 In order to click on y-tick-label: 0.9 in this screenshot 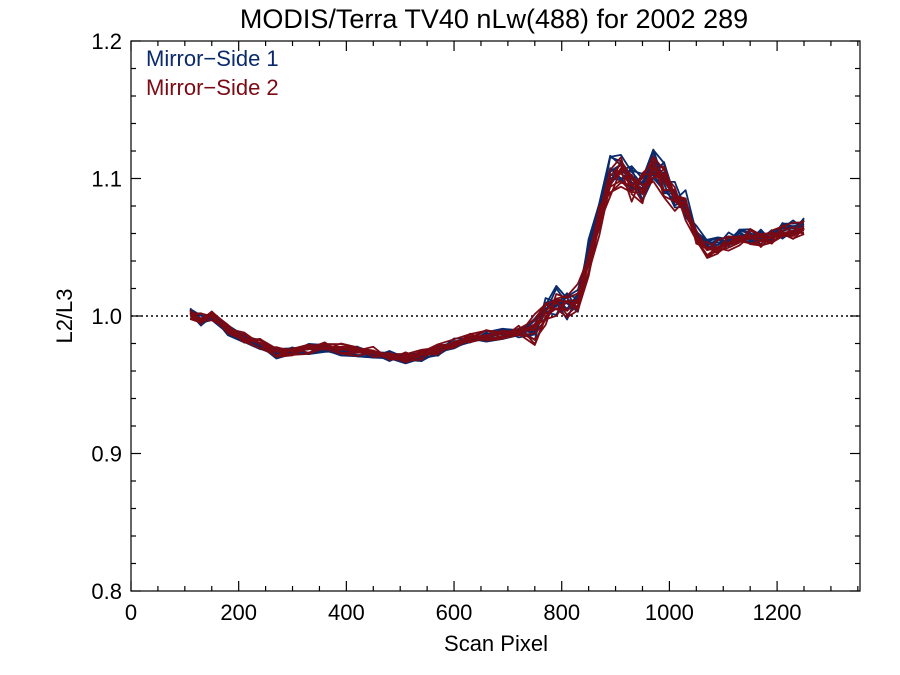, I will do `click(106, 454)`.